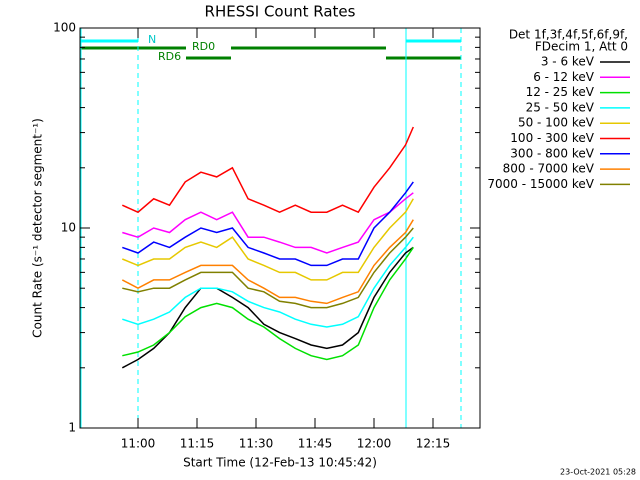 This screenshot has height=480, width=640. Describe the element at coordinates (280, 463) in the screenshot. I see `x-axis-label: Start Time (12-Feb-13 10:45:42)` at that location.